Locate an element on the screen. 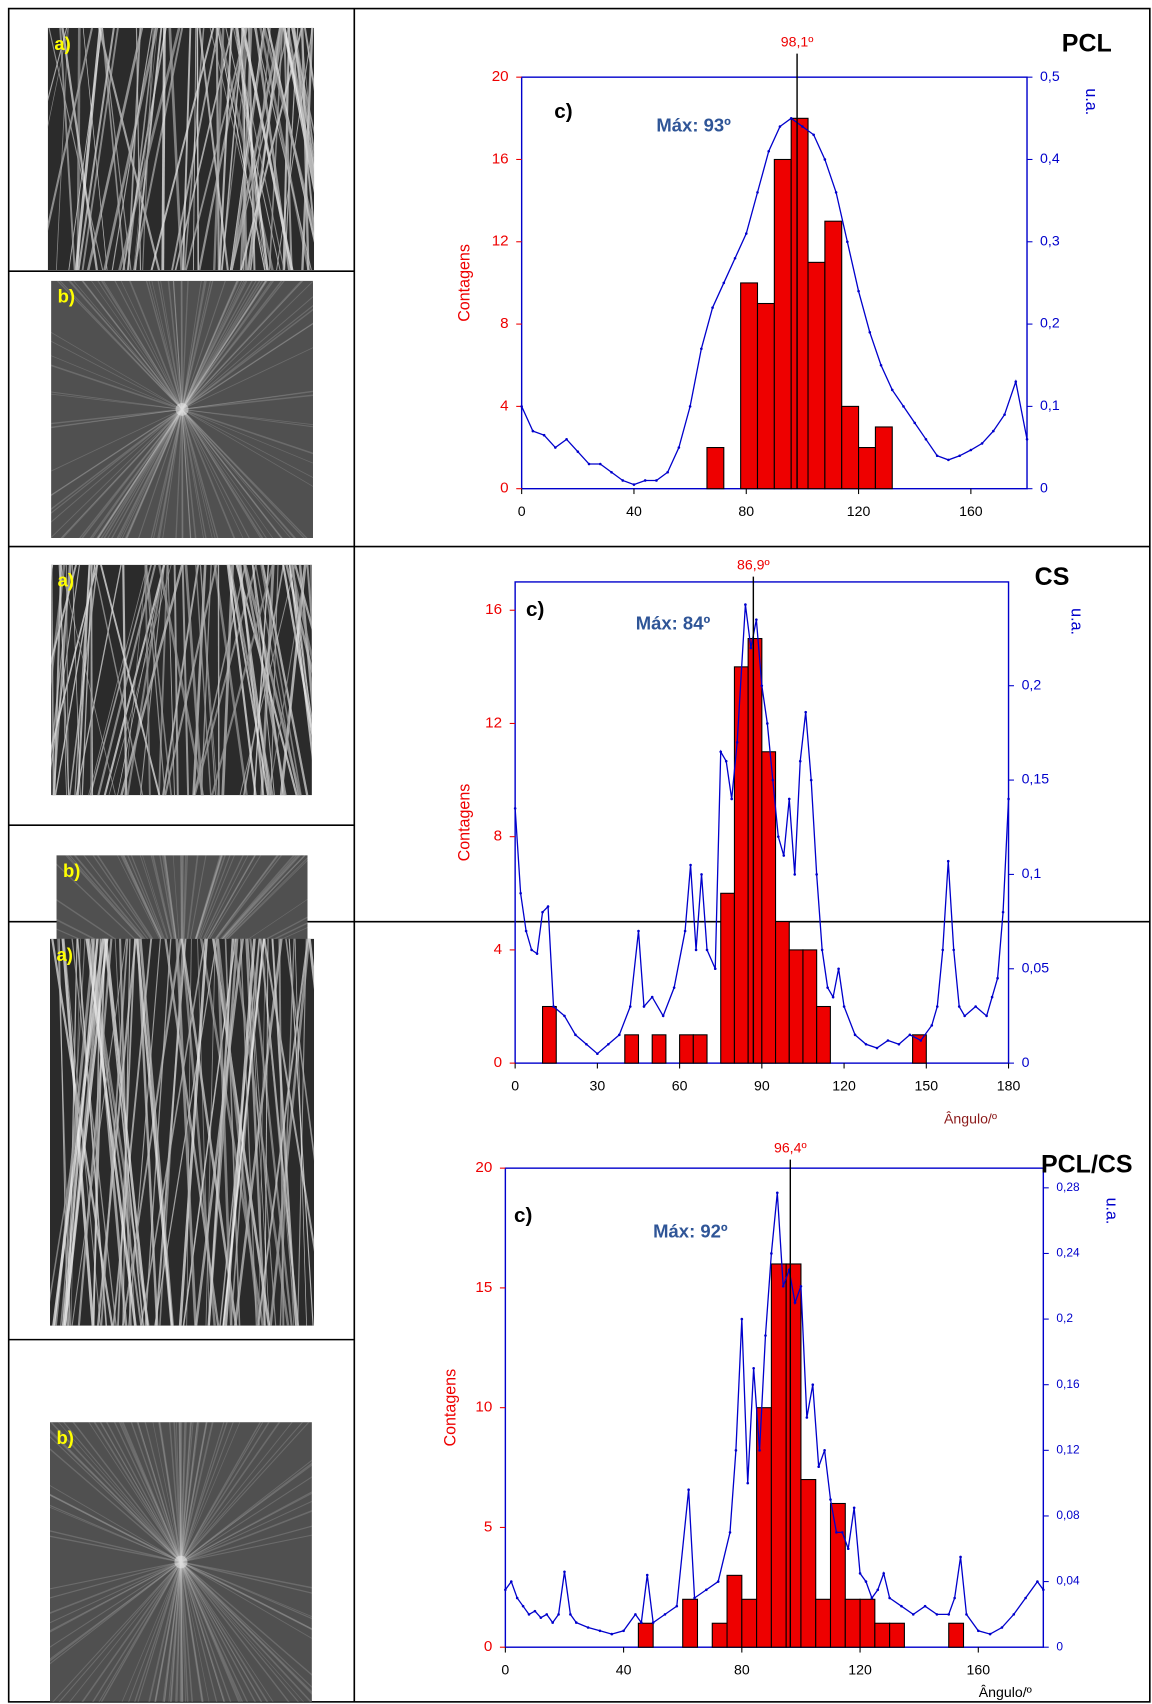  x-tick-label: 120 is located at coordinates (860, 1670).